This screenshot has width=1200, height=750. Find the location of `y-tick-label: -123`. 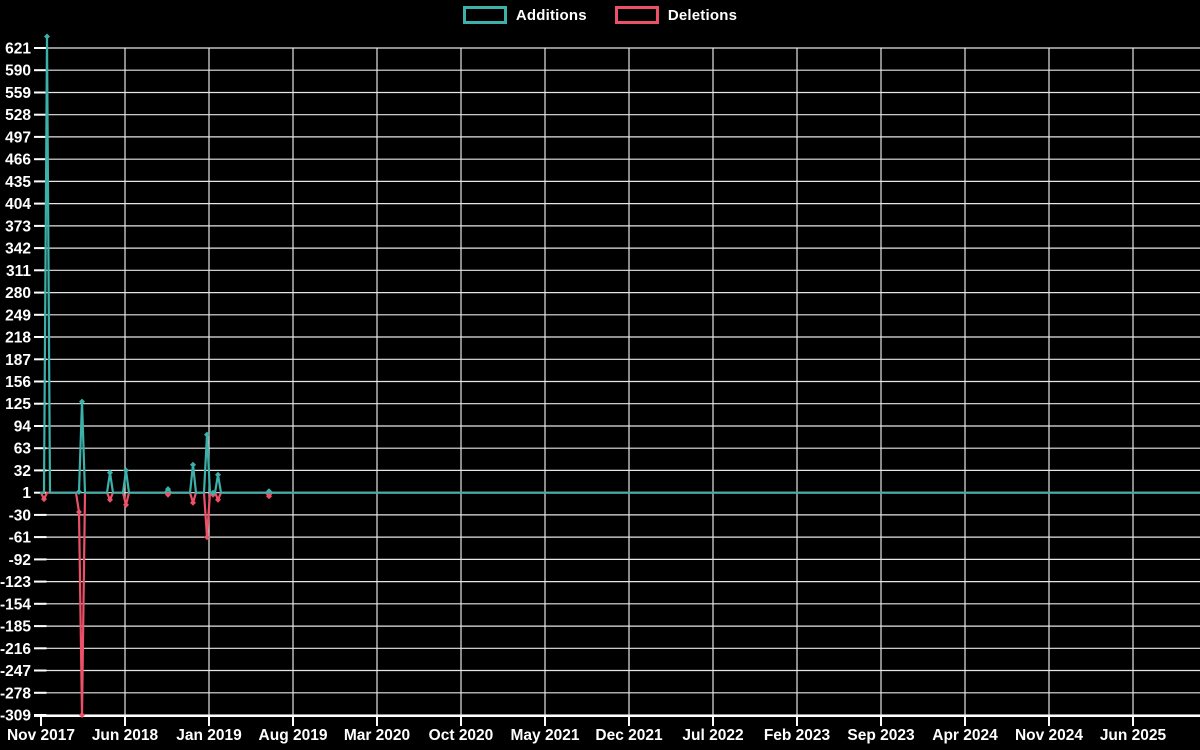

y-tick-label: -123 is located at coordinates (15, 582).